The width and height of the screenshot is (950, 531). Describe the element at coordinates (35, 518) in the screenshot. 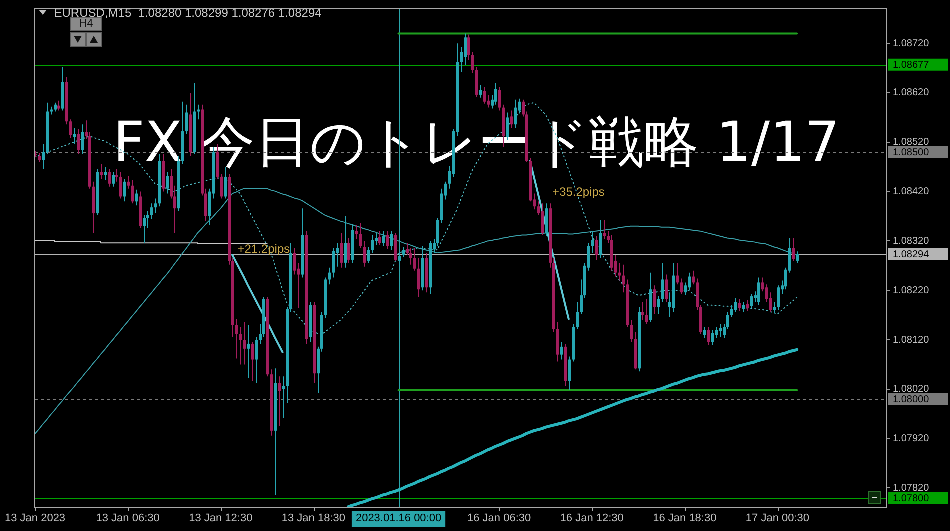

I see `x-tick-label: 13 Jan 2023` at that location.